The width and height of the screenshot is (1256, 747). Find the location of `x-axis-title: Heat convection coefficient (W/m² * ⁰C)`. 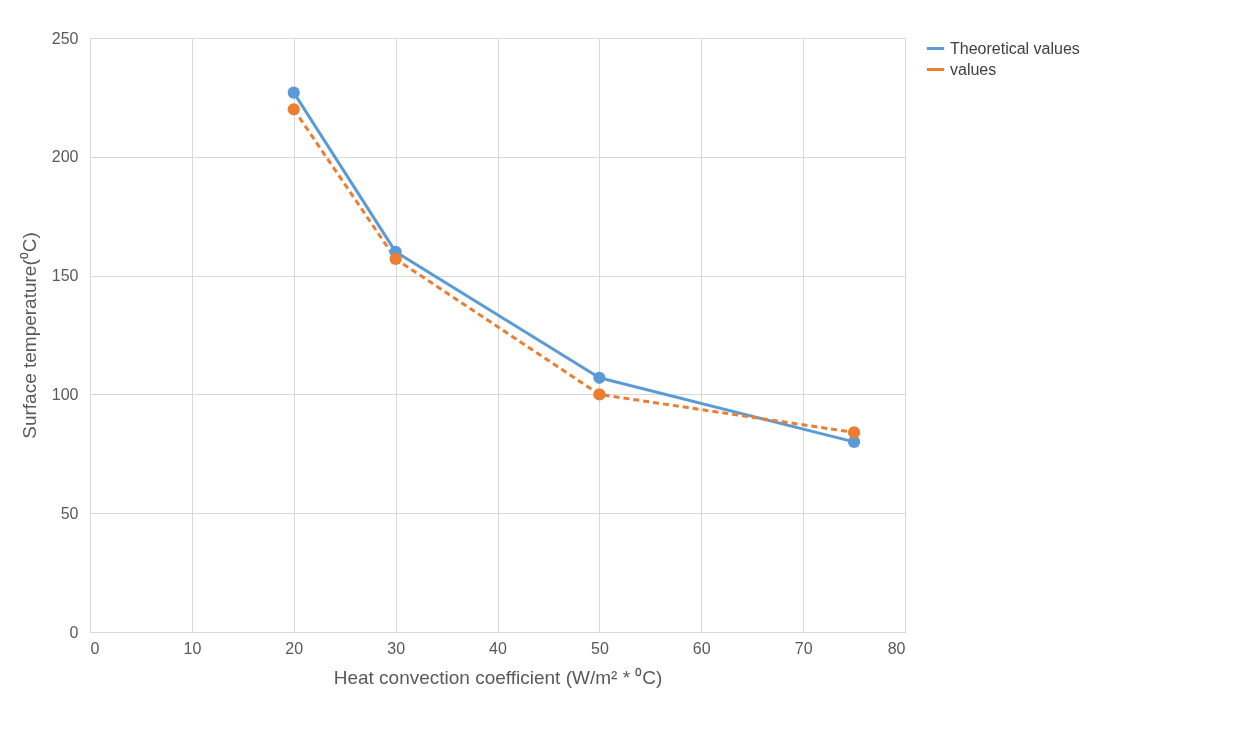

x-axis-title: Heat convection coefficient (W/m² * ⁰C) is located at coordinates (498, 677).